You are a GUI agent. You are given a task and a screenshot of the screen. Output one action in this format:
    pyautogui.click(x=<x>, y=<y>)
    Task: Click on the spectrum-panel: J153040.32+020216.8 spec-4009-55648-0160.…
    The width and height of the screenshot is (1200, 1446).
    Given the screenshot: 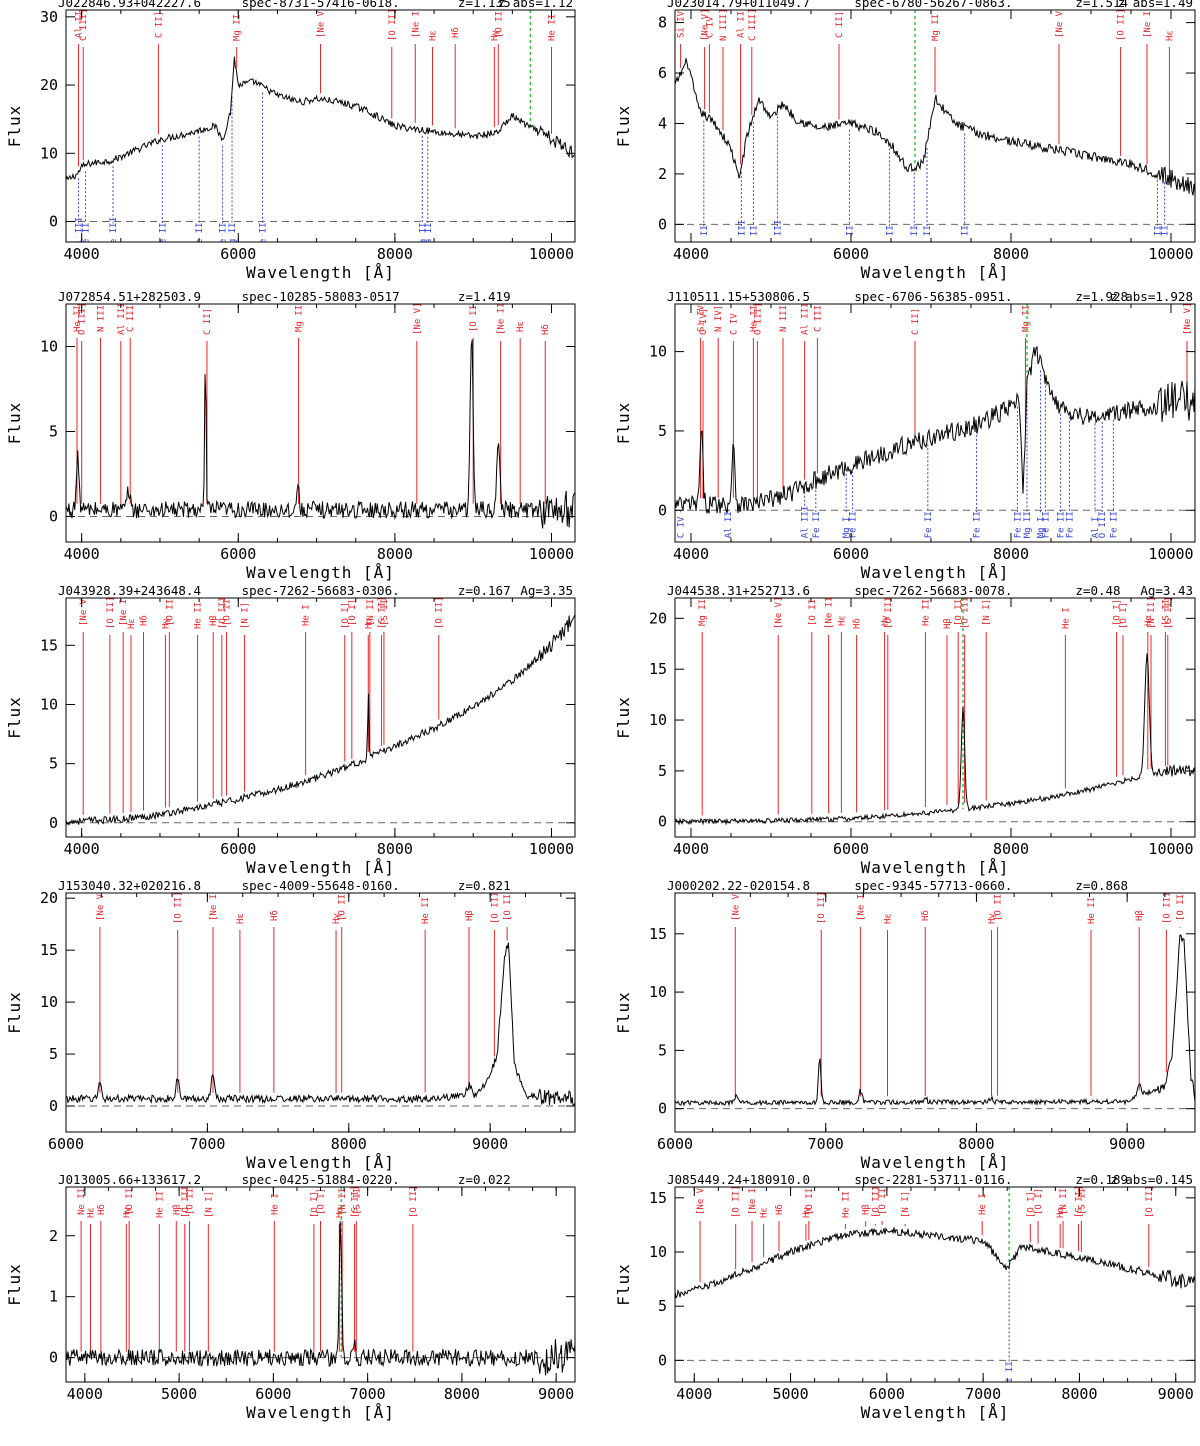 What is the action you would take?
    pyautogui.click(x=290, y=1025)
    